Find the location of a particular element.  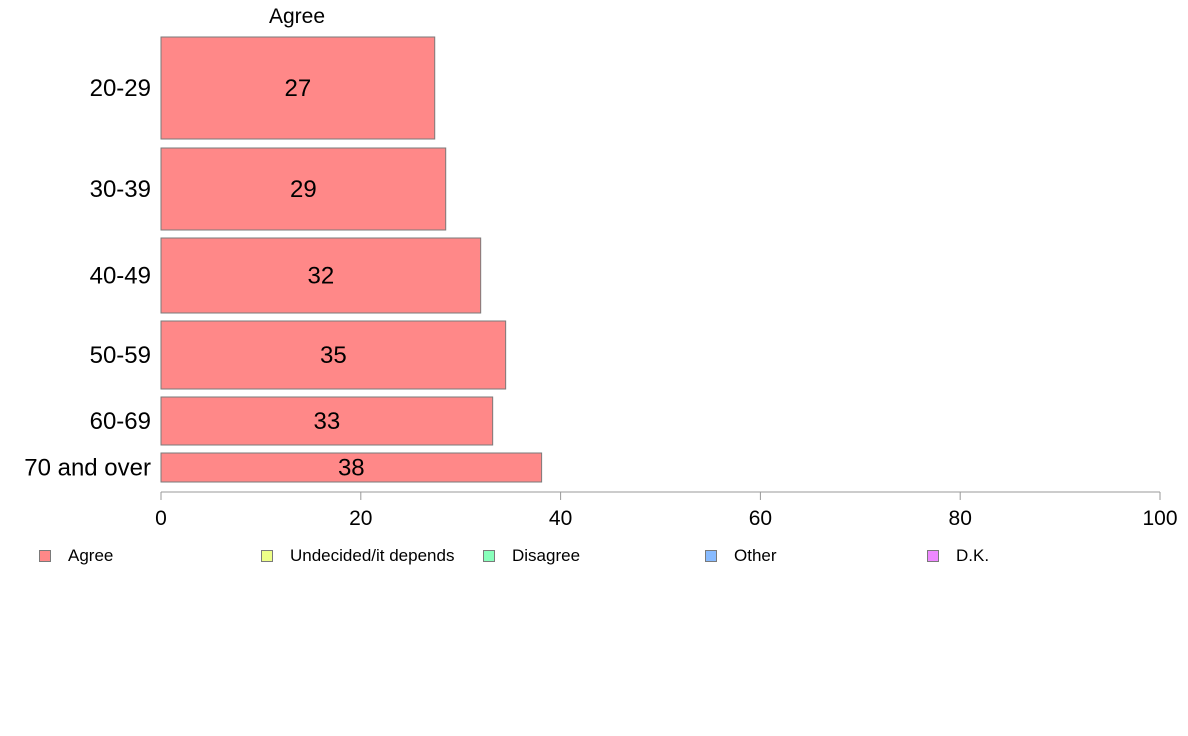

bar-value-label: 32 is located at coordinates (320, 276).